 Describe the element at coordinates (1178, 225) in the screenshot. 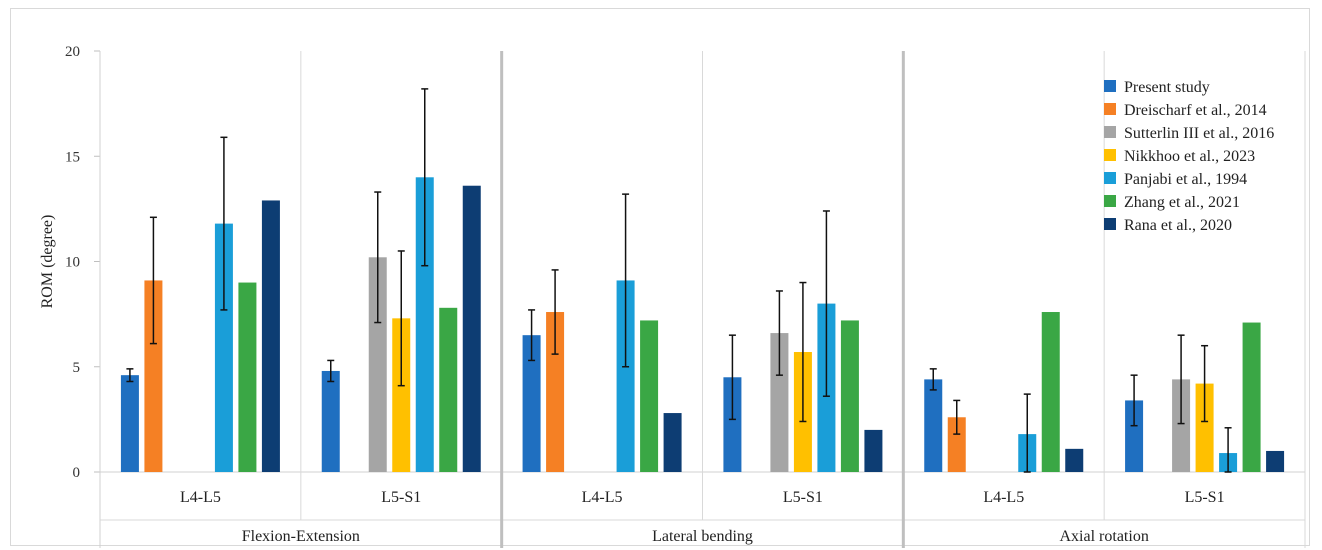

I see `legend-label: Rana et al., 2020` at that location.